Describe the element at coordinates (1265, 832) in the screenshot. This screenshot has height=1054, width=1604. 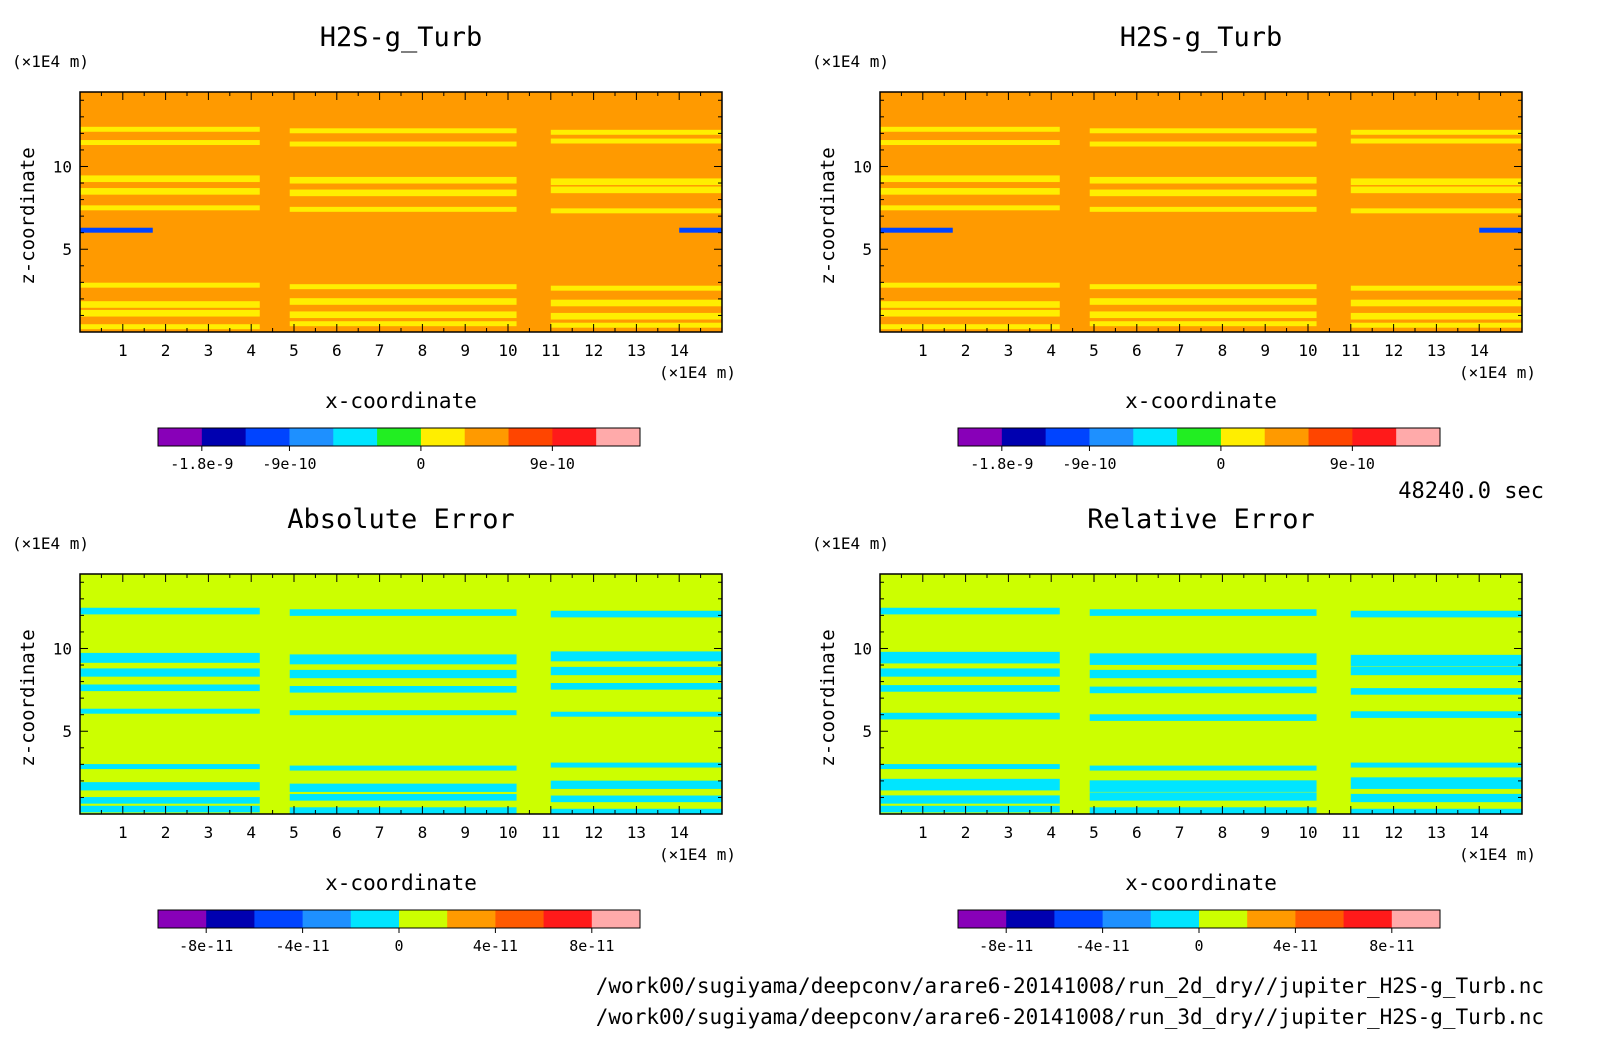
I see `x-tick-label: 9` at that location.